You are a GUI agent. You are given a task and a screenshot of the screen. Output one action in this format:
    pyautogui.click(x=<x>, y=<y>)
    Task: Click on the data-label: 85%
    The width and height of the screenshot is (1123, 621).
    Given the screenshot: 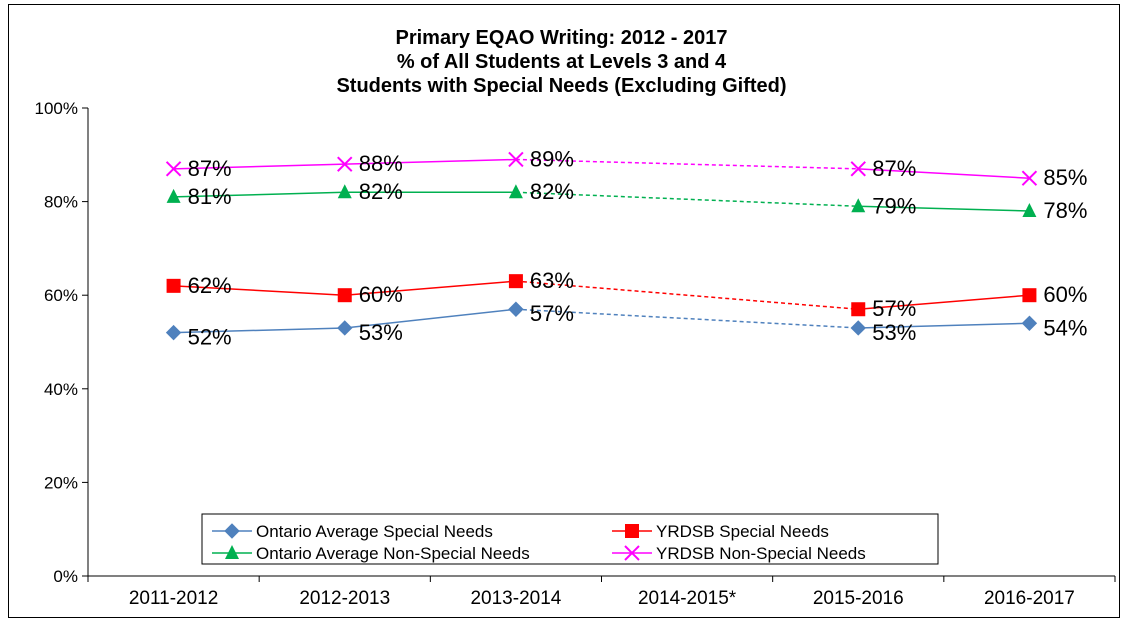 What is the action you would take?
    pyautogui.click(x=1065, y=177)
    